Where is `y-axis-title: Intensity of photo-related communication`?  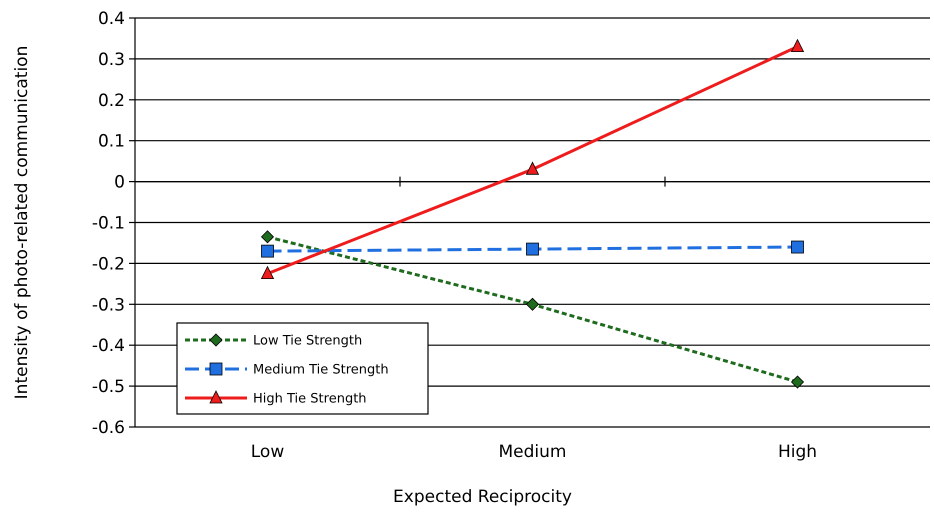 y-axis-title: Intensity of photo-related communication is located at coordinates (22, 223).